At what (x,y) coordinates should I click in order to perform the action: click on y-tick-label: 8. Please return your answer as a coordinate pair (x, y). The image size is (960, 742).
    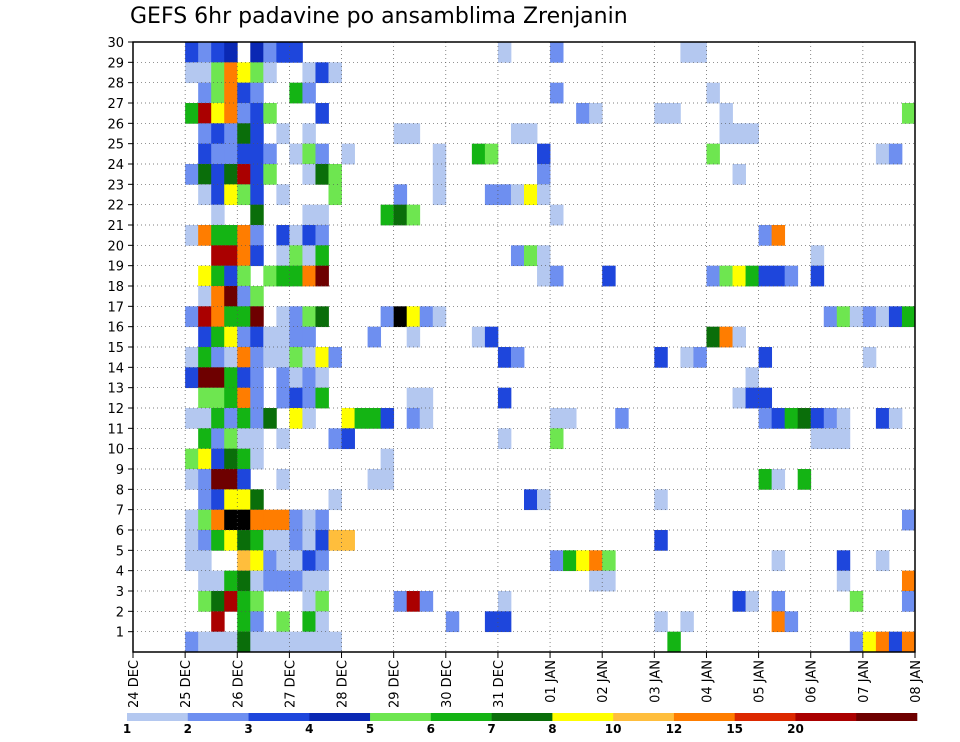
    Looking at the image, I should click on (120, 490).